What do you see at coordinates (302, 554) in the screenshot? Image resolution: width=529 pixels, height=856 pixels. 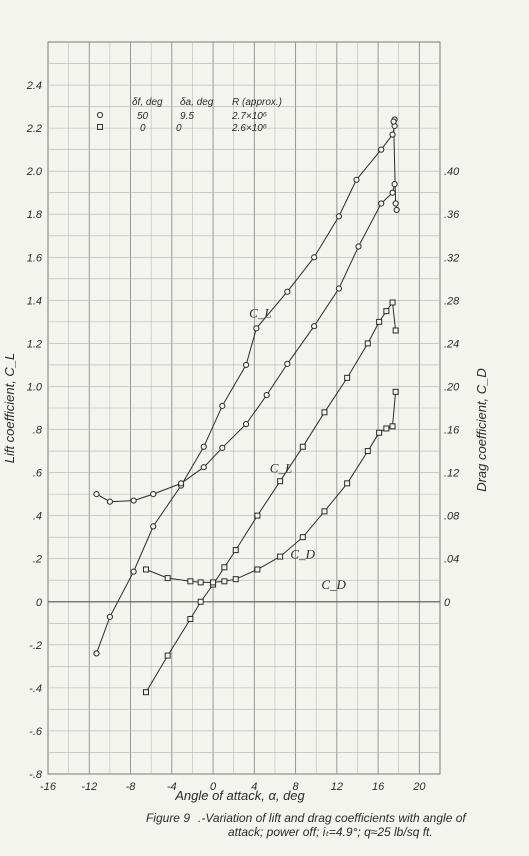 I see `annotation-cd-flap: C_D` at bounding box center [302, 554].